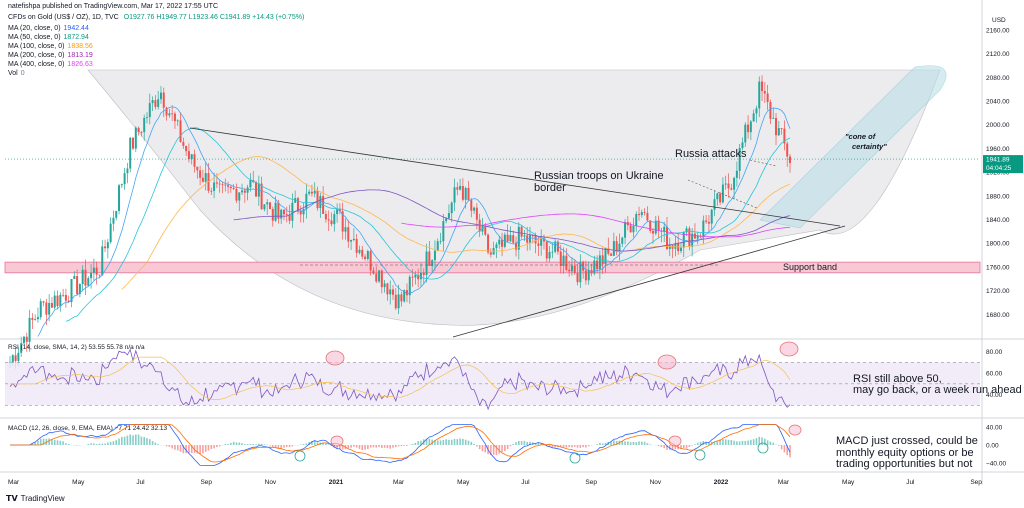 This screenshot has width=1024, height=508. What do you see at coordinates (52, 64) in the screenshot?
I see `indicator-legend-item: MA (400, close, 0) 1826.63` at bounding box center [52, 64].